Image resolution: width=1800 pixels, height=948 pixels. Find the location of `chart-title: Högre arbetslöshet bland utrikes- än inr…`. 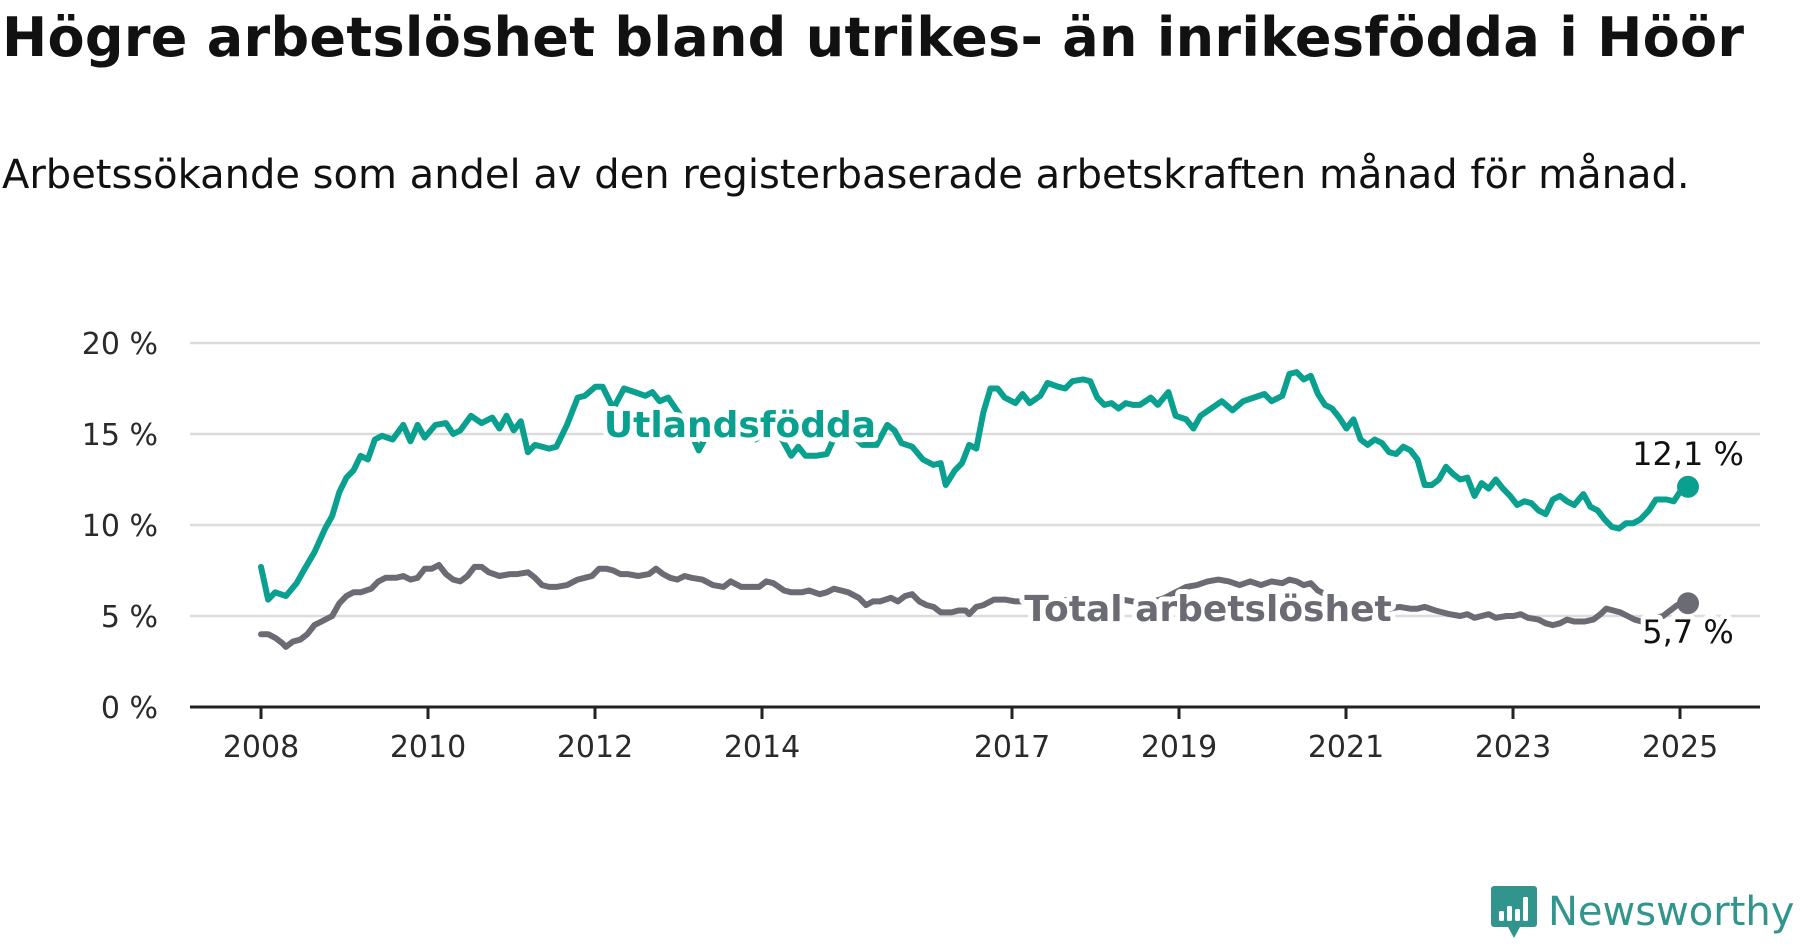

chart-title: Högre arbetslöshet bland utrikes- än inr… is located at coordinates (873, 37).